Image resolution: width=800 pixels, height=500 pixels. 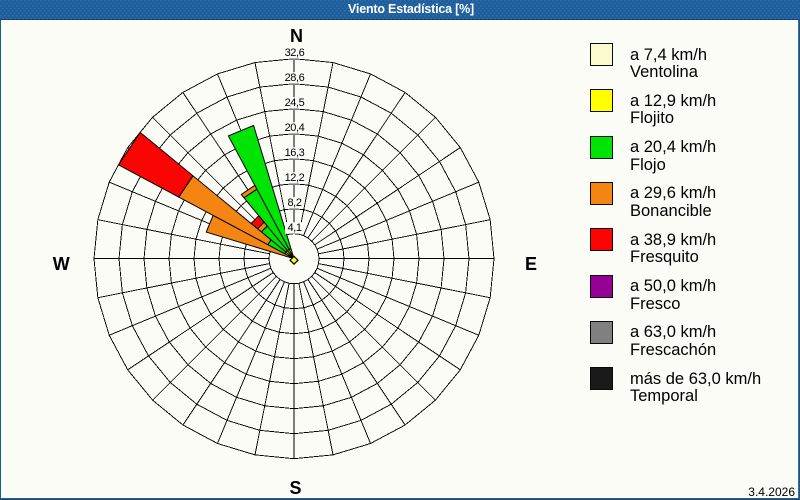 I want to click on svg-text: 16,3, so click(x=295, y=153).